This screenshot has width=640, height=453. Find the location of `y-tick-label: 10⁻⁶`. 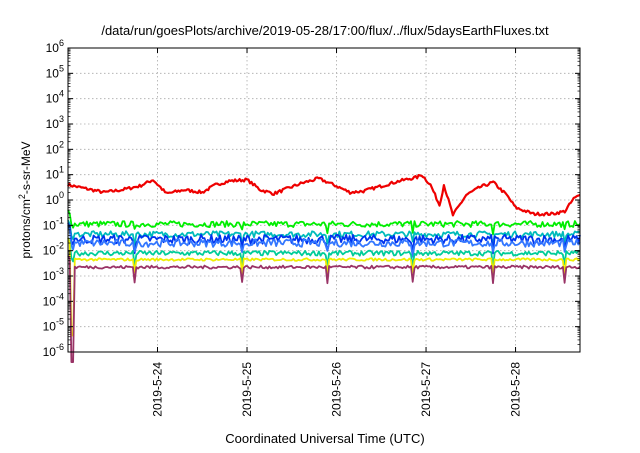

y-tick-label: 10⁻⁶ is located at coordinates (53, 350).